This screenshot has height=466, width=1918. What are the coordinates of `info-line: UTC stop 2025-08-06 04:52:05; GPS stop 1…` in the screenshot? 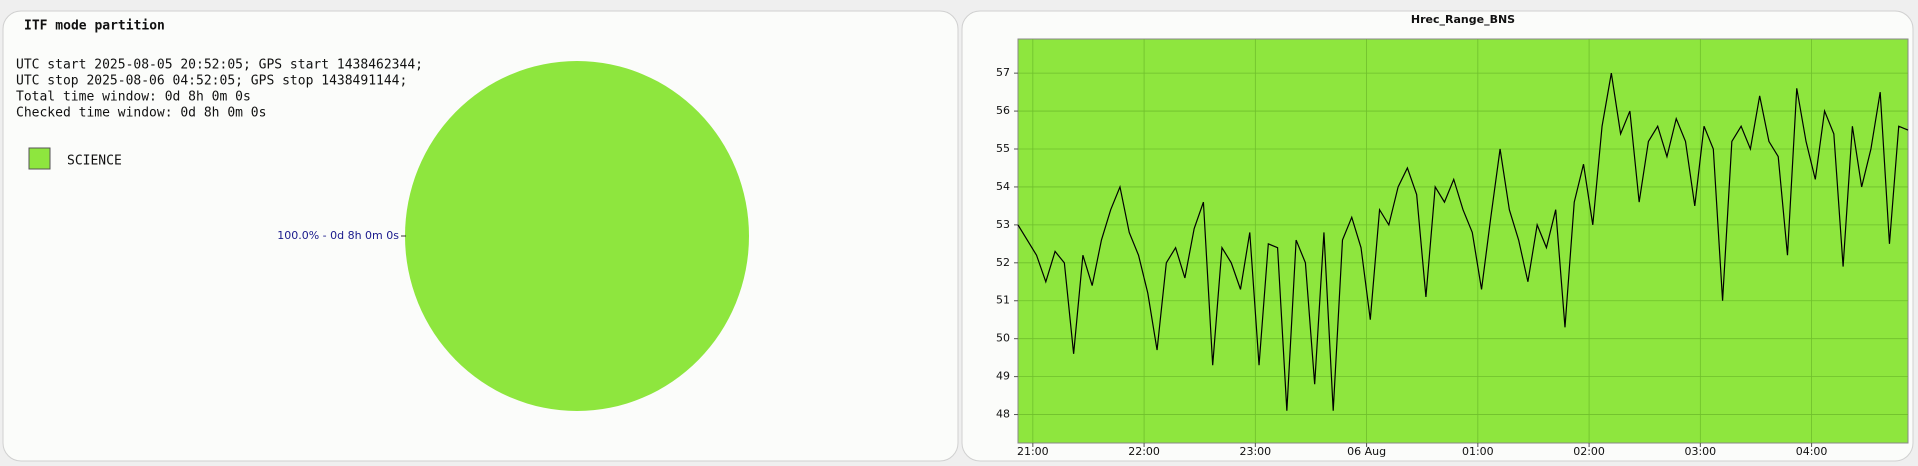 It's located at (211, 81).